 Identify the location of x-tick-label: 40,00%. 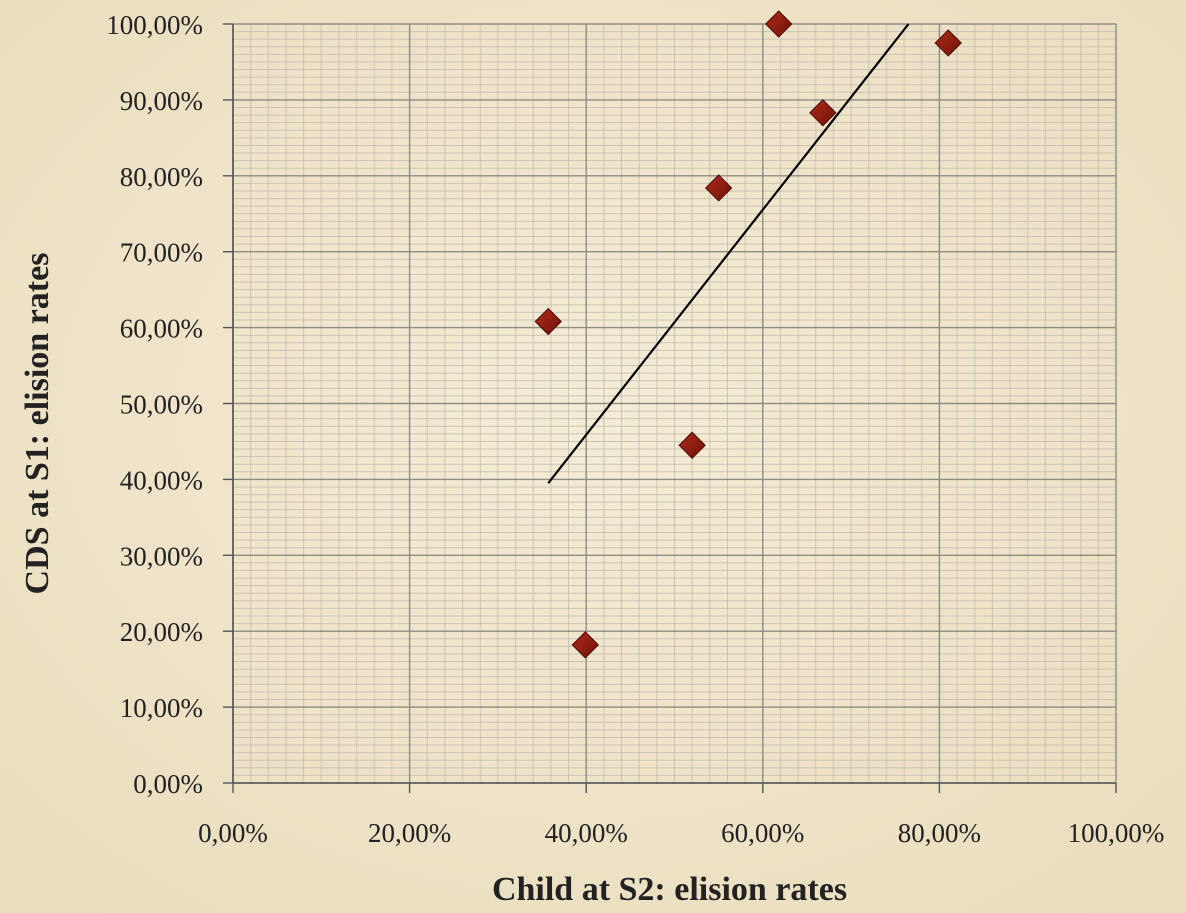
(586, 833).